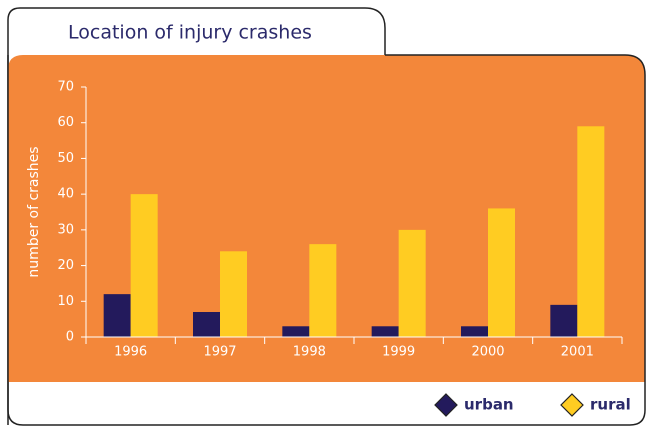 This screenshot has width=653, height=430. What do you see at coordinates (34, 211) in the screenshot?
I see `y-axis-label: number of crashes` at bounding box center [34, 211].